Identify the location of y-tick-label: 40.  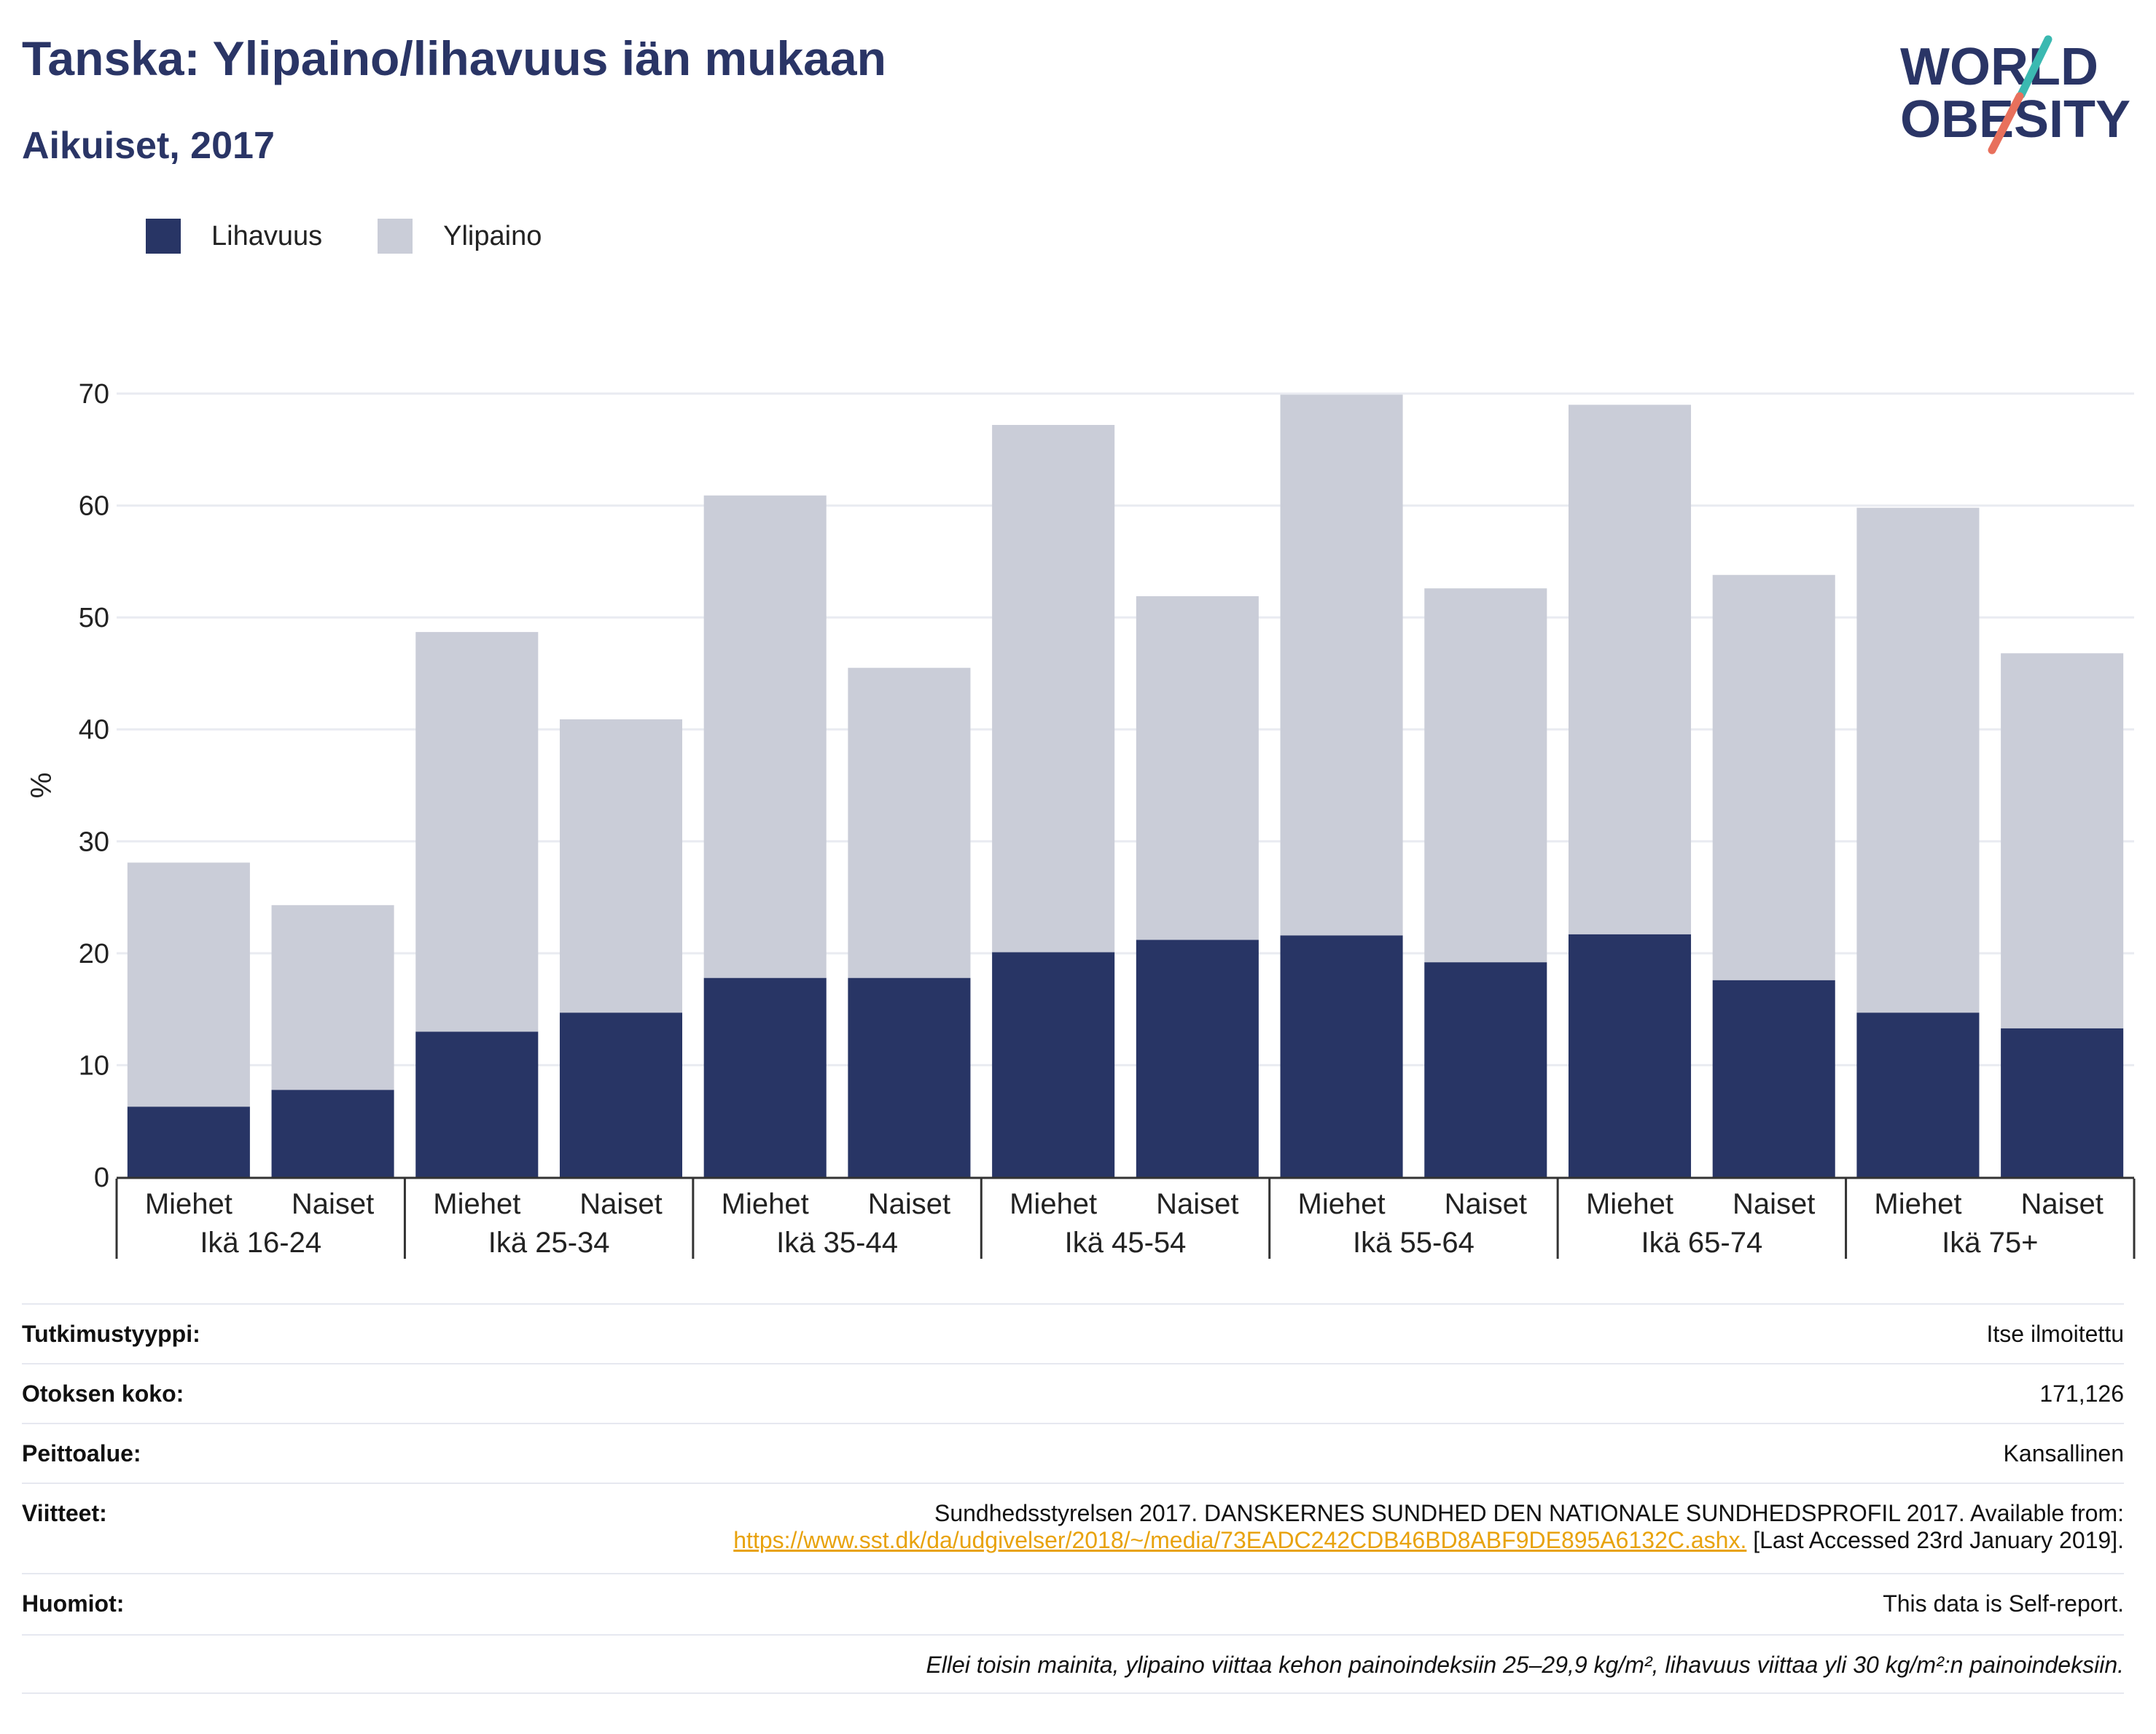
(94, 730).